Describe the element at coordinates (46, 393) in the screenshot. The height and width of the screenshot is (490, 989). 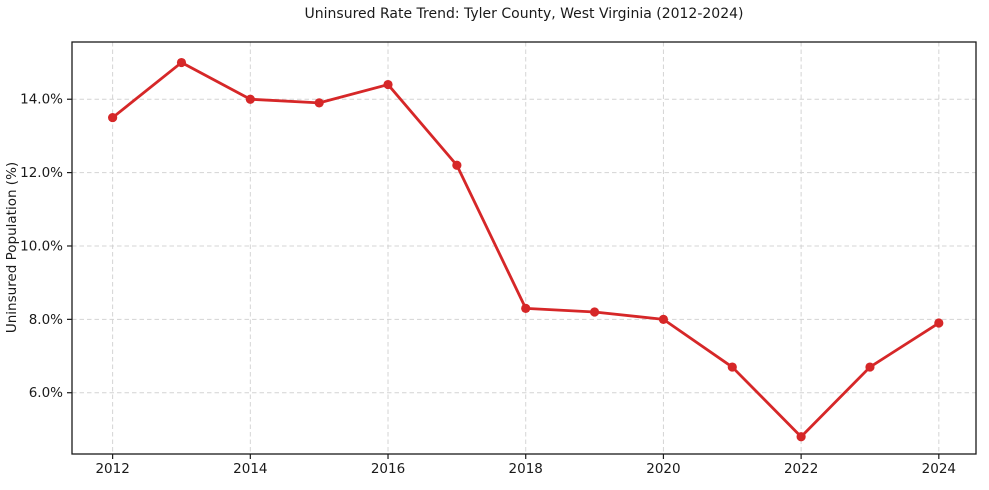
I see `y-tick-label: 6.0%` at that location.